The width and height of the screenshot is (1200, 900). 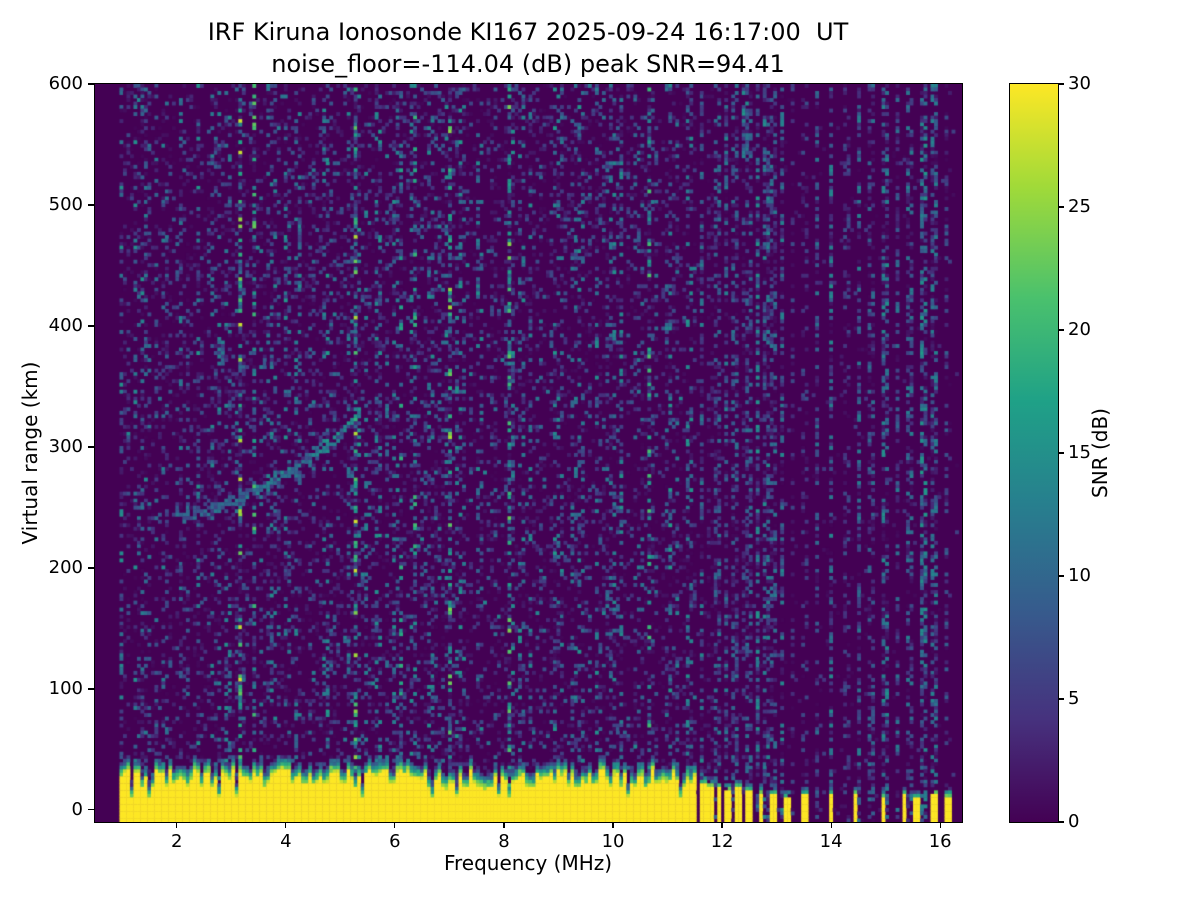 I want to click on x-tick-label: 2, so click(x=177, y=841).